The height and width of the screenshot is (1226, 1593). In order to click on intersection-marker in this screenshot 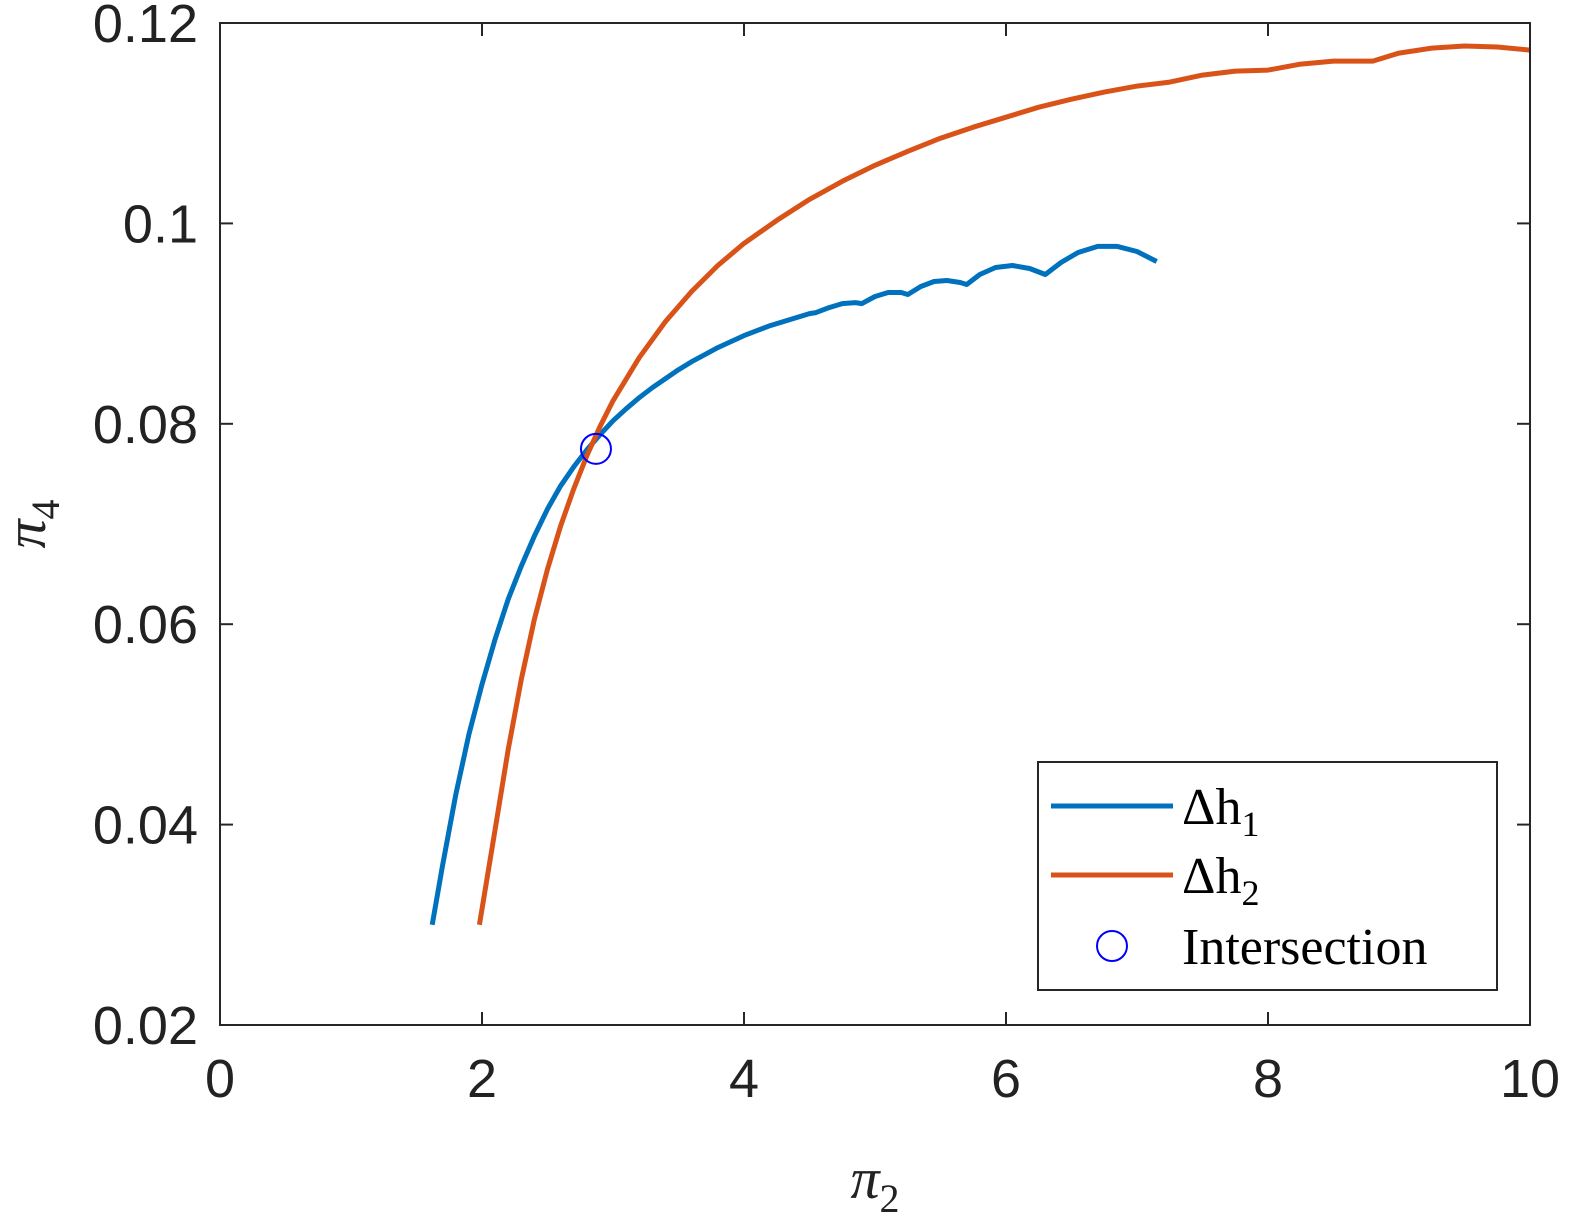, I will do `click(595, 448)`.